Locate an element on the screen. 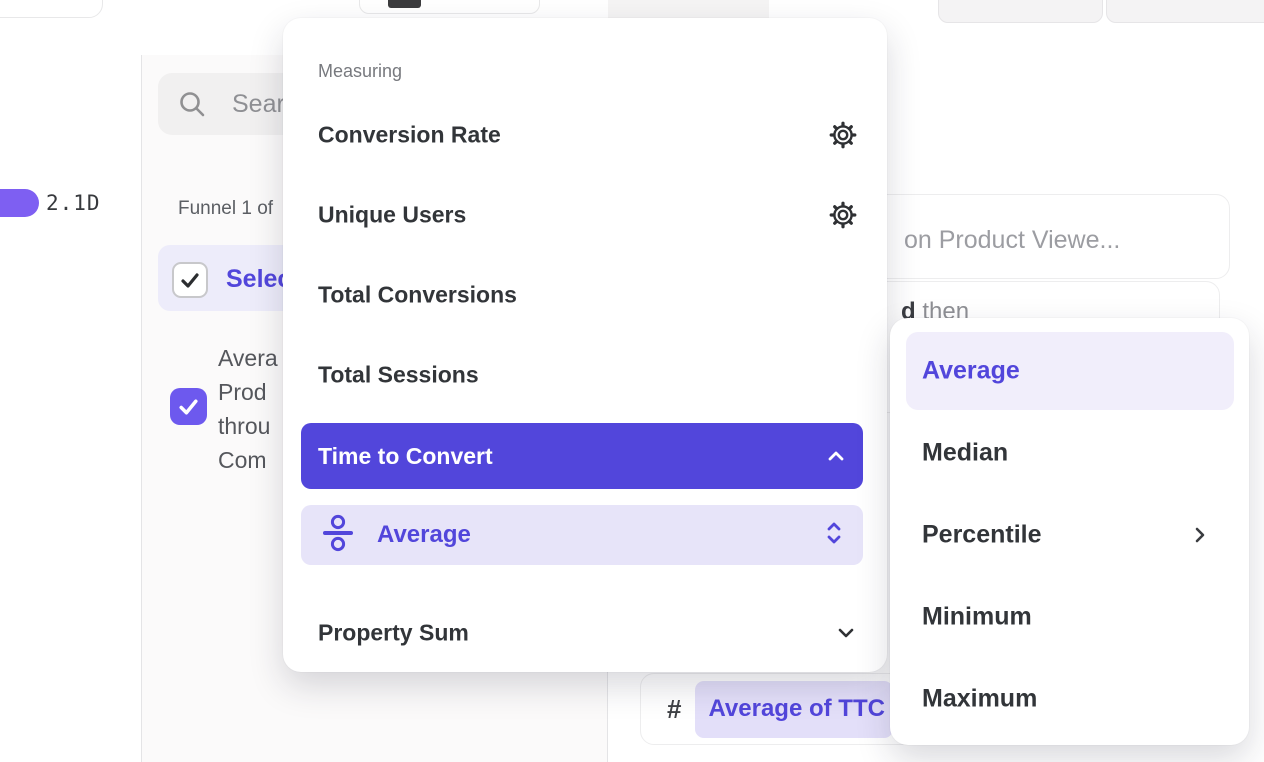  select-all-checkbox is located at coordinates (190, 280).